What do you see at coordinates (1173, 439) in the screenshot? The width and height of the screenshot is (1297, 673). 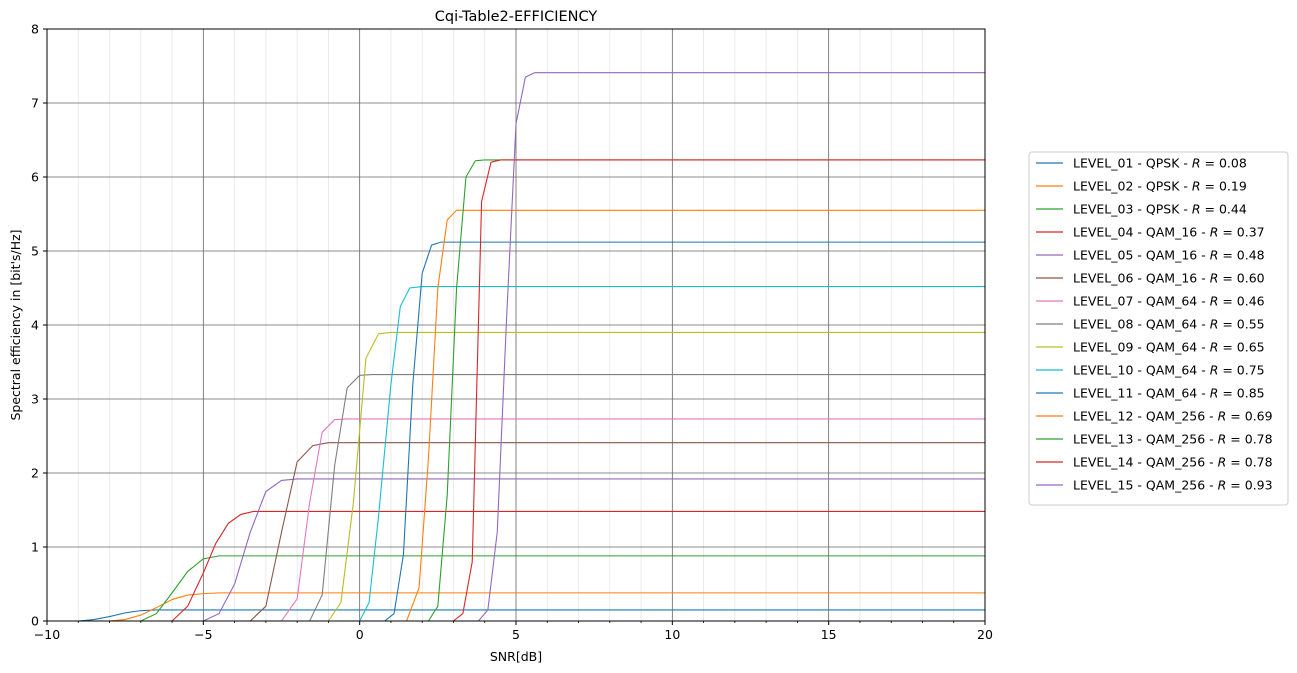 I see `legend-label: LEVEL_13 - QAM_256 - R = 0.78` at bounding box center [1173, 439].